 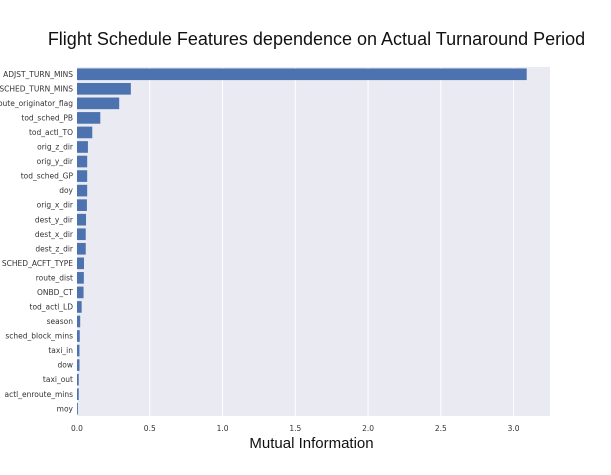 I want to click on x-tick-label: 0.5, so click(x=150, y=428).